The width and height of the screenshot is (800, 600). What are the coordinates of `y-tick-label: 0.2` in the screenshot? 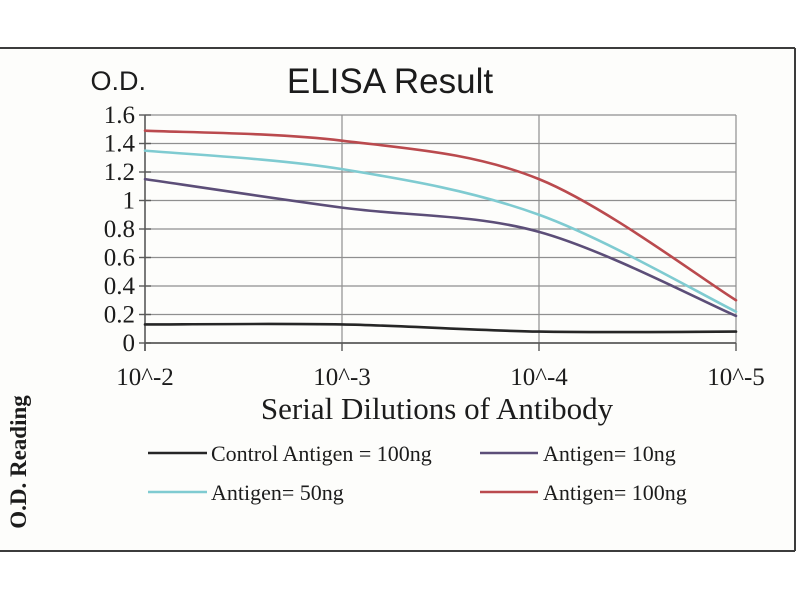 It's located at (119, 315).